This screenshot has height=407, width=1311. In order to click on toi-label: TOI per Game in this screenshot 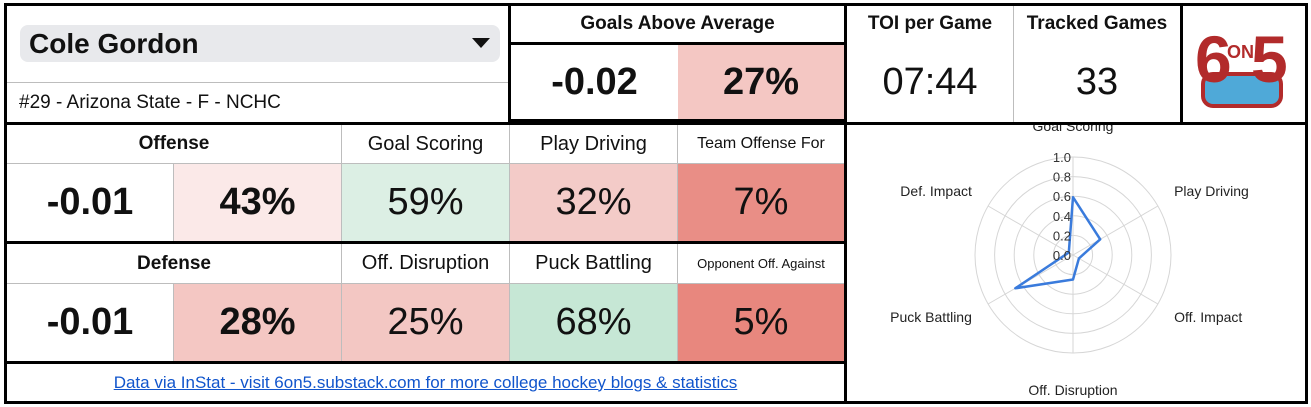, I will do `click(930, 23)`.